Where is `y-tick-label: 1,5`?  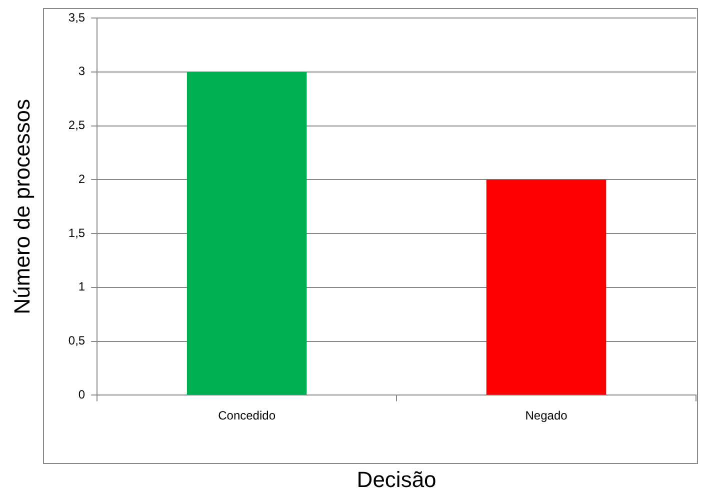
y-tick-label: 1,5 is located at coordinates (77, 233).